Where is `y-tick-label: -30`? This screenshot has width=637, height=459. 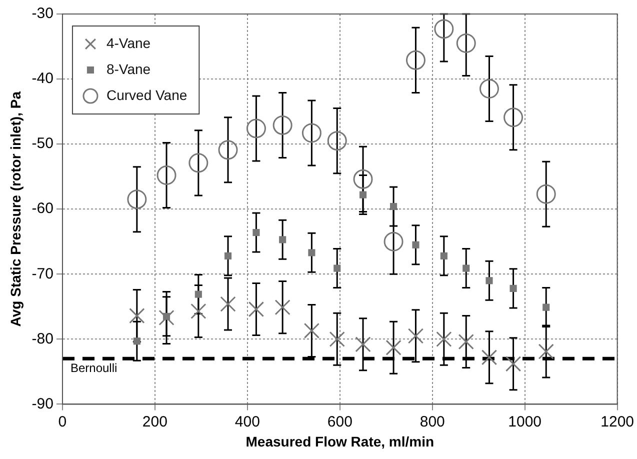
y-tick-label: -30 is located at coordinates (43, 13).